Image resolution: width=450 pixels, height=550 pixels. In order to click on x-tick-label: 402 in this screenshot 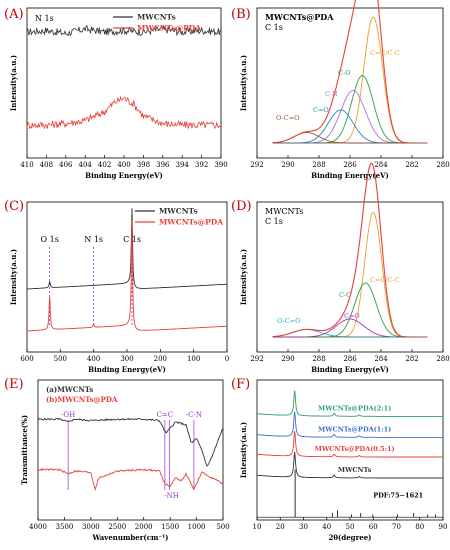, I will do `click(104, 165)`.